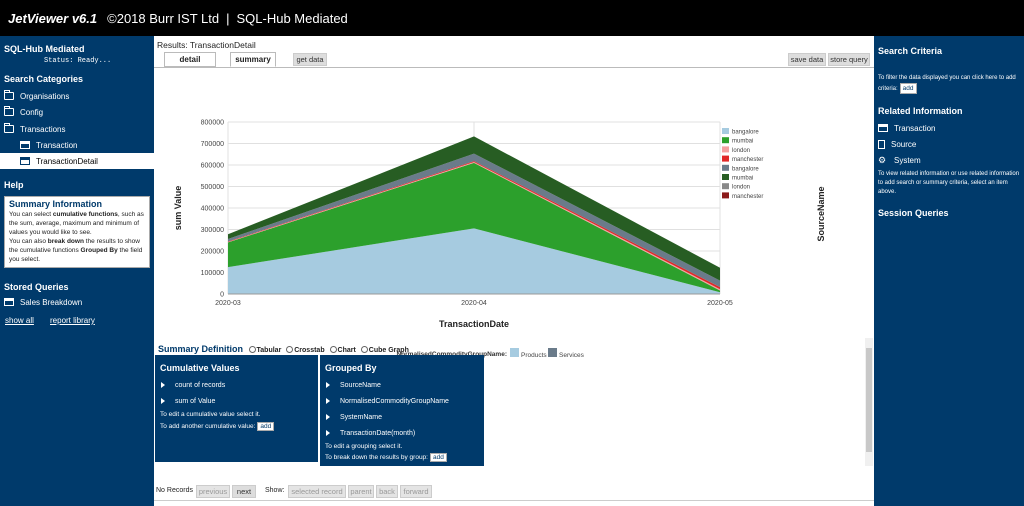 This screenshot has width=1024, height=506. Describe the element at coordinates (402, 385) in the screenshot. I see `grouped-item-sourcename: SourceName` at that location.